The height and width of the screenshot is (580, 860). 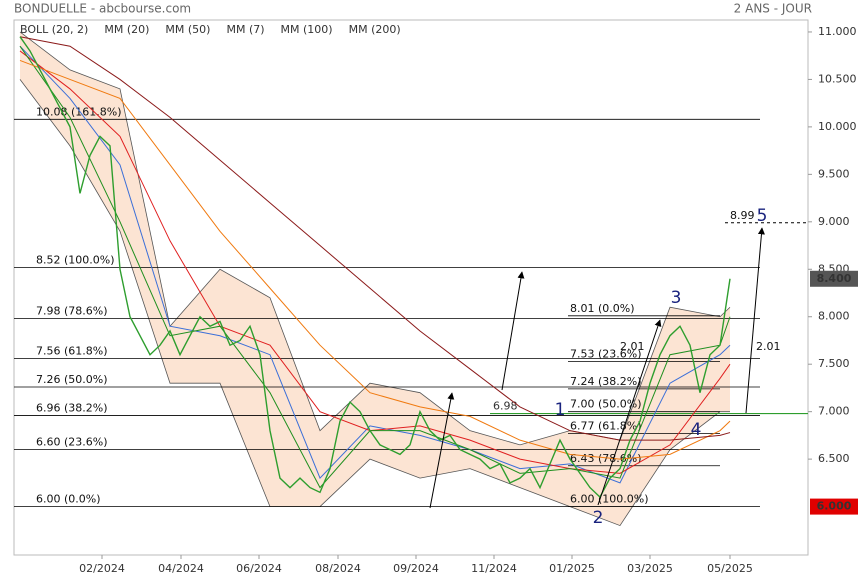 What do you see at coordinates (730, 568) in the screenshot?
I see `x-tick-label: 05/2025` at bounding box center [730, 568].